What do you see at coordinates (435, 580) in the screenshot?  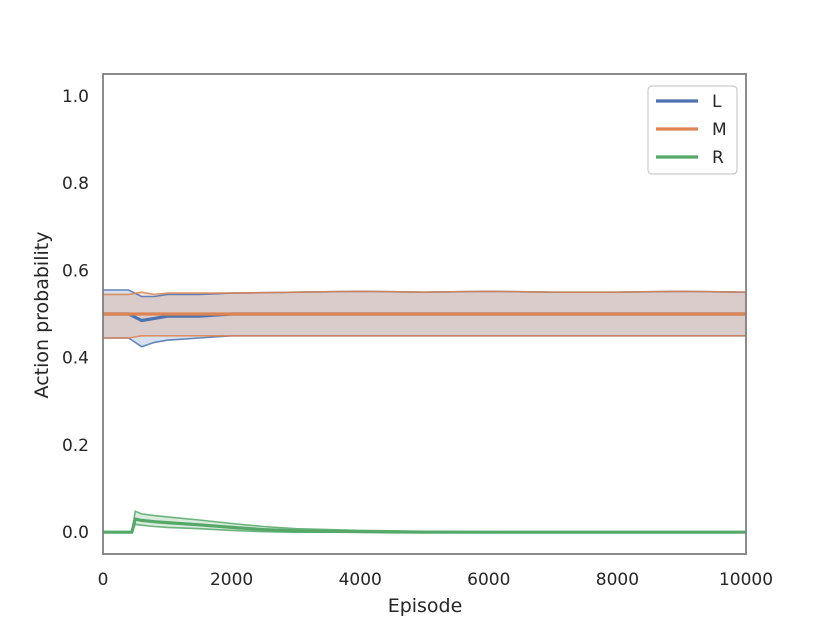 I see `x-axis-ticks: 0 2000 4000 6000 8000 10000` at bounding box center [435, 580].